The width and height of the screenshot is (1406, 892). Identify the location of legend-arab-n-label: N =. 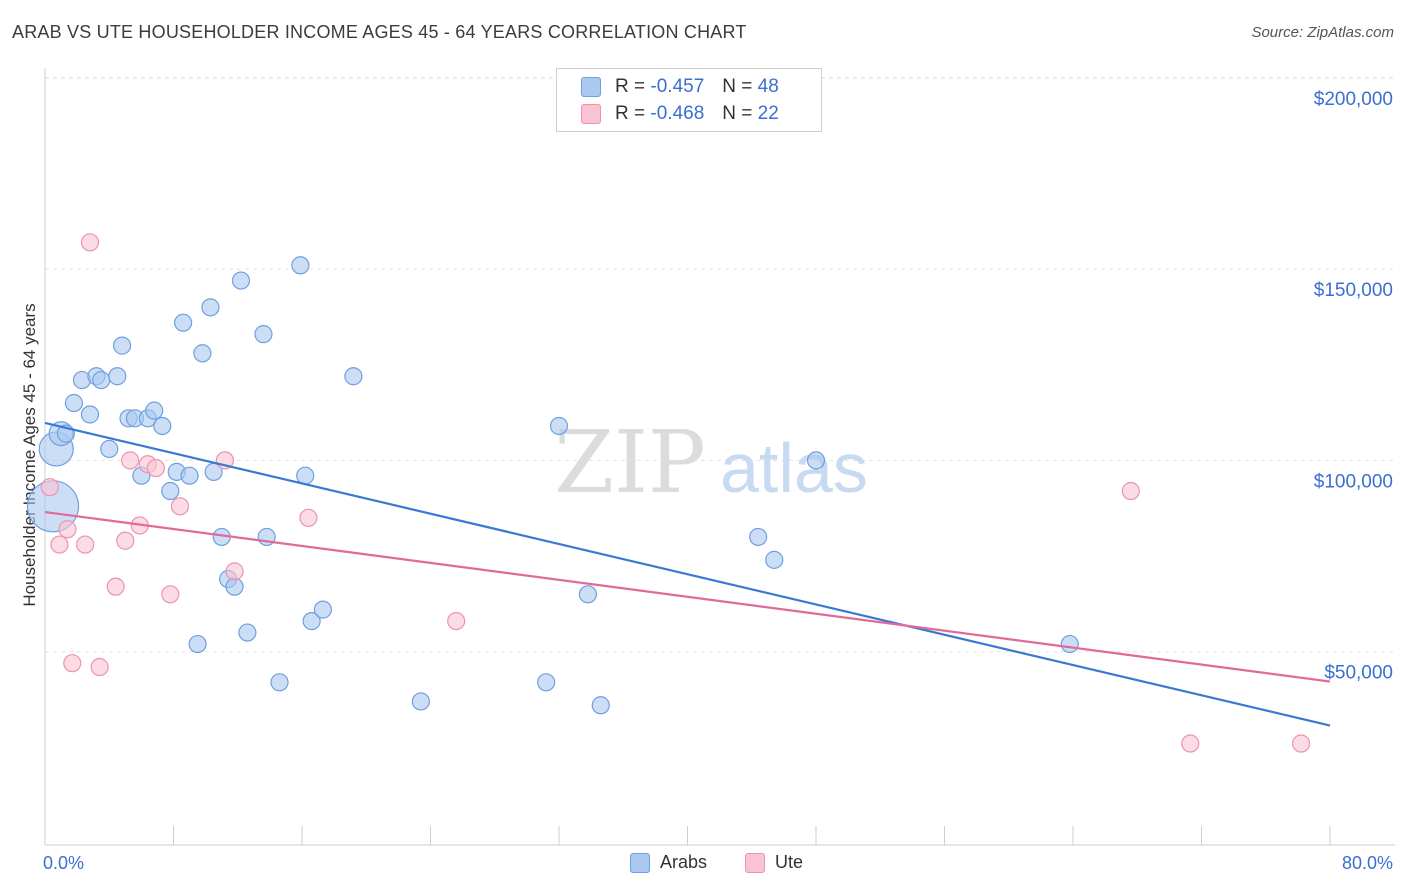
(737, 86).